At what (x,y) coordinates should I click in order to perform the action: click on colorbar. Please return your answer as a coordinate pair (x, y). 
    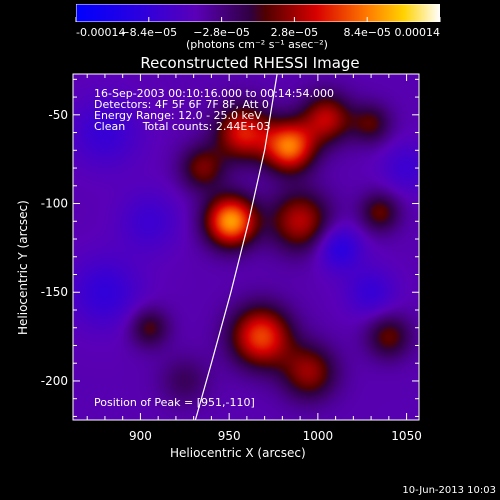
    Looking at the image, I should click on (258, 13).